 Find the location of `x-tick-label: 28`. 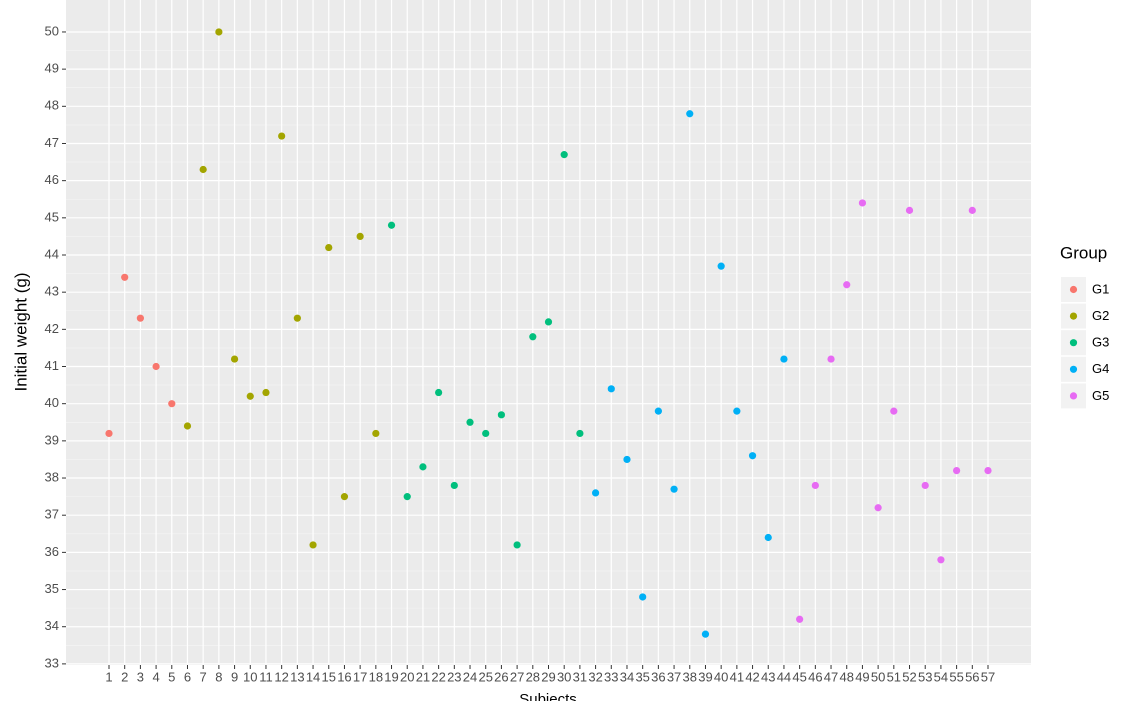

x-tick-label: 28 is located at coordinates (533, 676).